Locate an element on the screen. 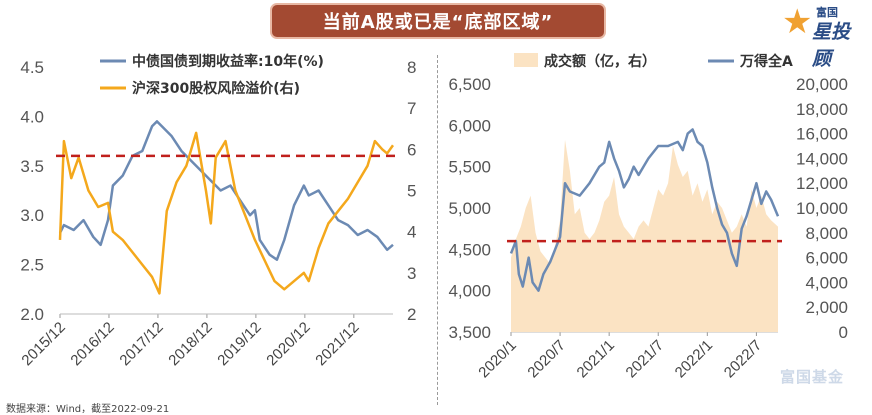 The height and width of the screenshot is (415, 872). left-axis-tick-label: 2.5 is located at coordinates (32, 265).